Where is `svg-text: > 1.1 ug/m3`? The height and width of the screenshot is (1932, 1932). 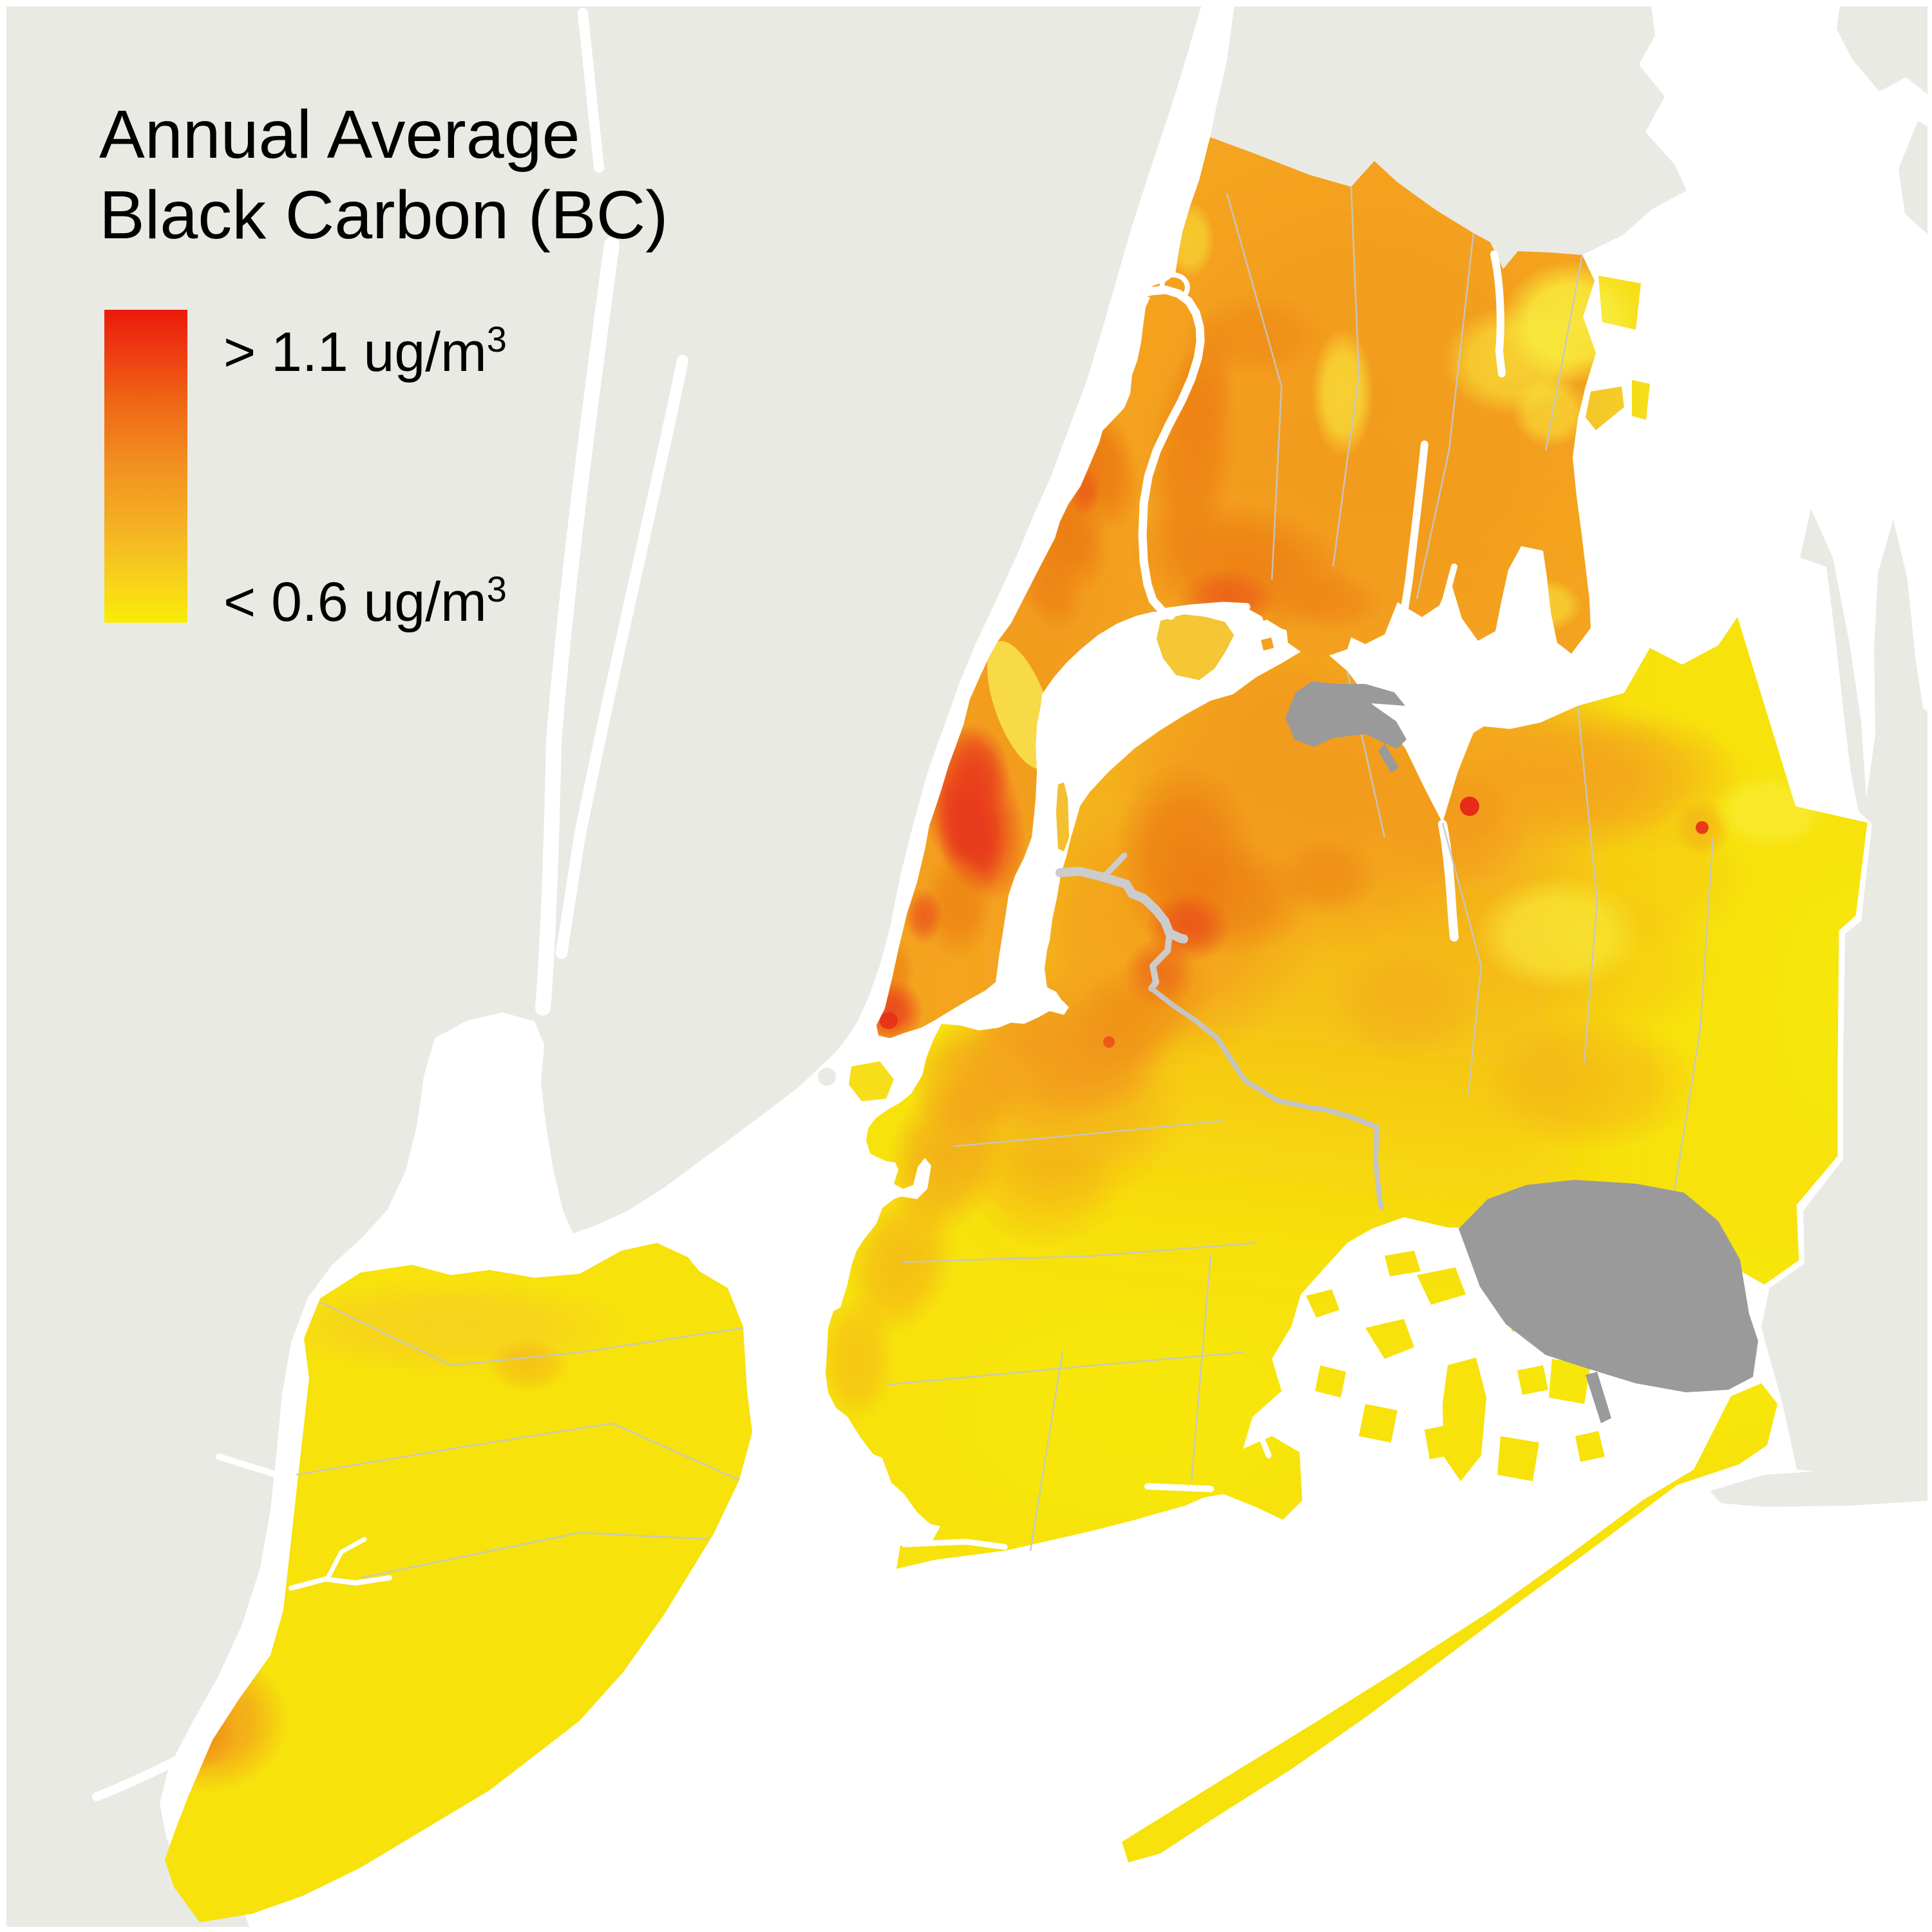
svg-text: > 1.1 ug/m3 is located at coordinates (365, 351).